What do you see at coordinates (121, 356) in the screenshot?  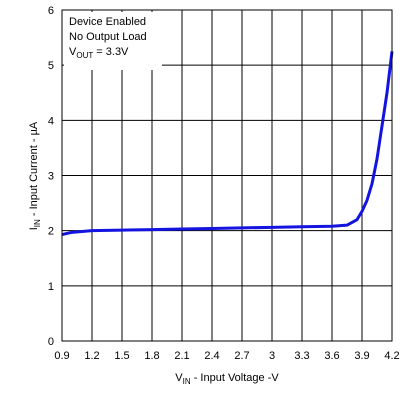 I see `x-tick-label: 1.5` at bounding box center [121, 356].